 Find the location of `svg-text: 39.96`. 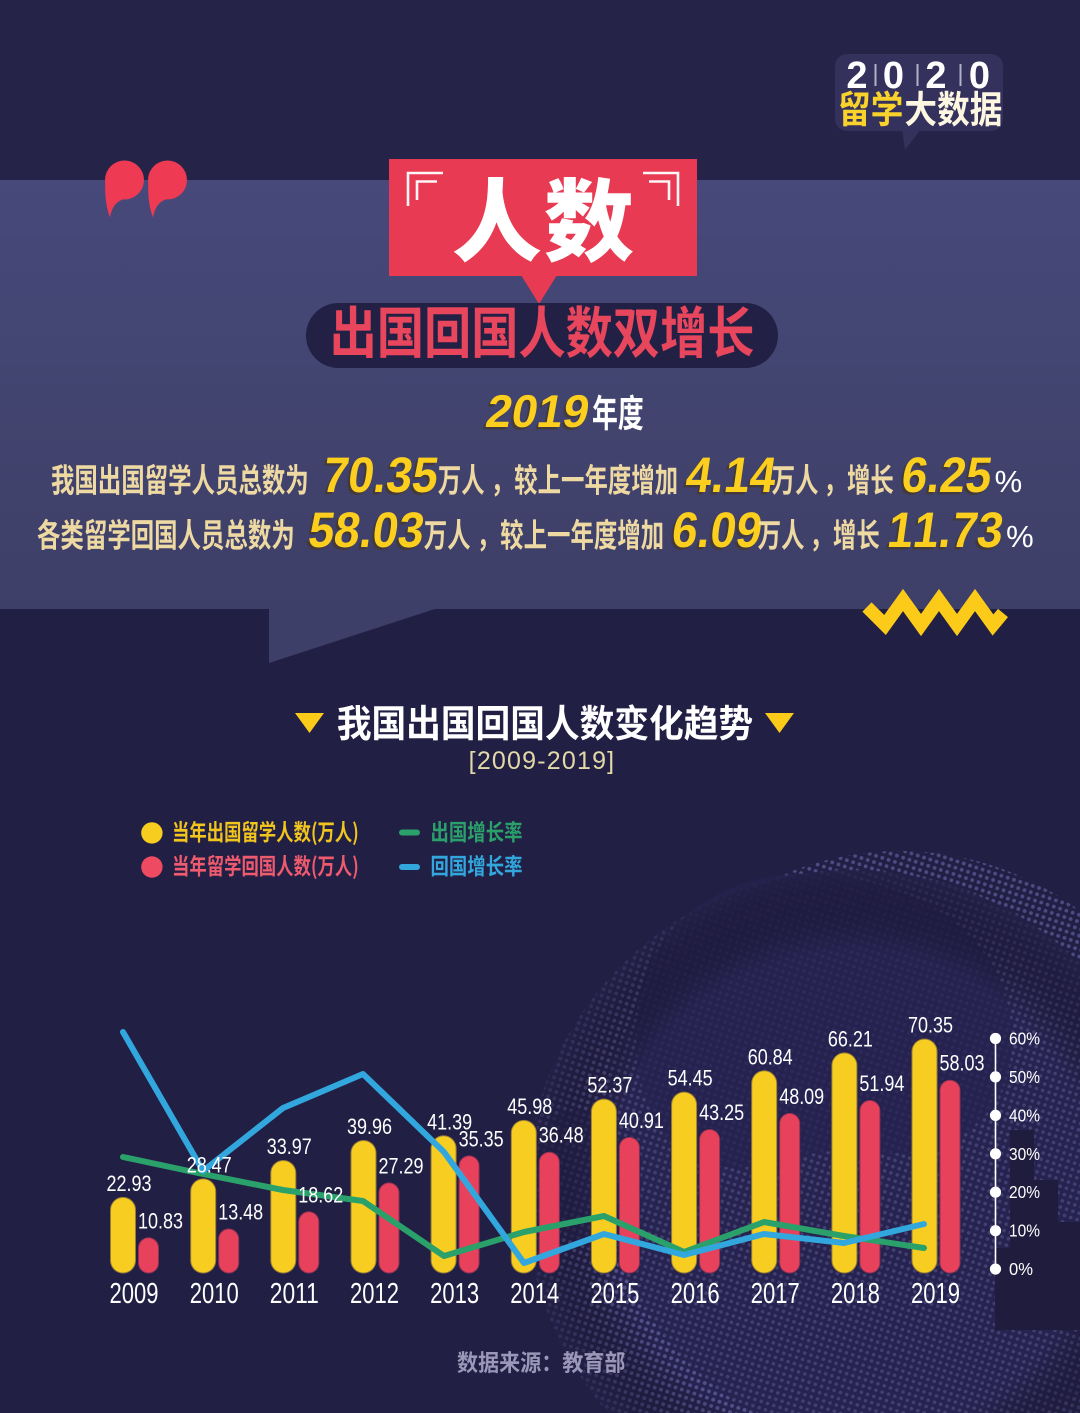

svg-text: 39.96 is located at coordinates (369, 1126).